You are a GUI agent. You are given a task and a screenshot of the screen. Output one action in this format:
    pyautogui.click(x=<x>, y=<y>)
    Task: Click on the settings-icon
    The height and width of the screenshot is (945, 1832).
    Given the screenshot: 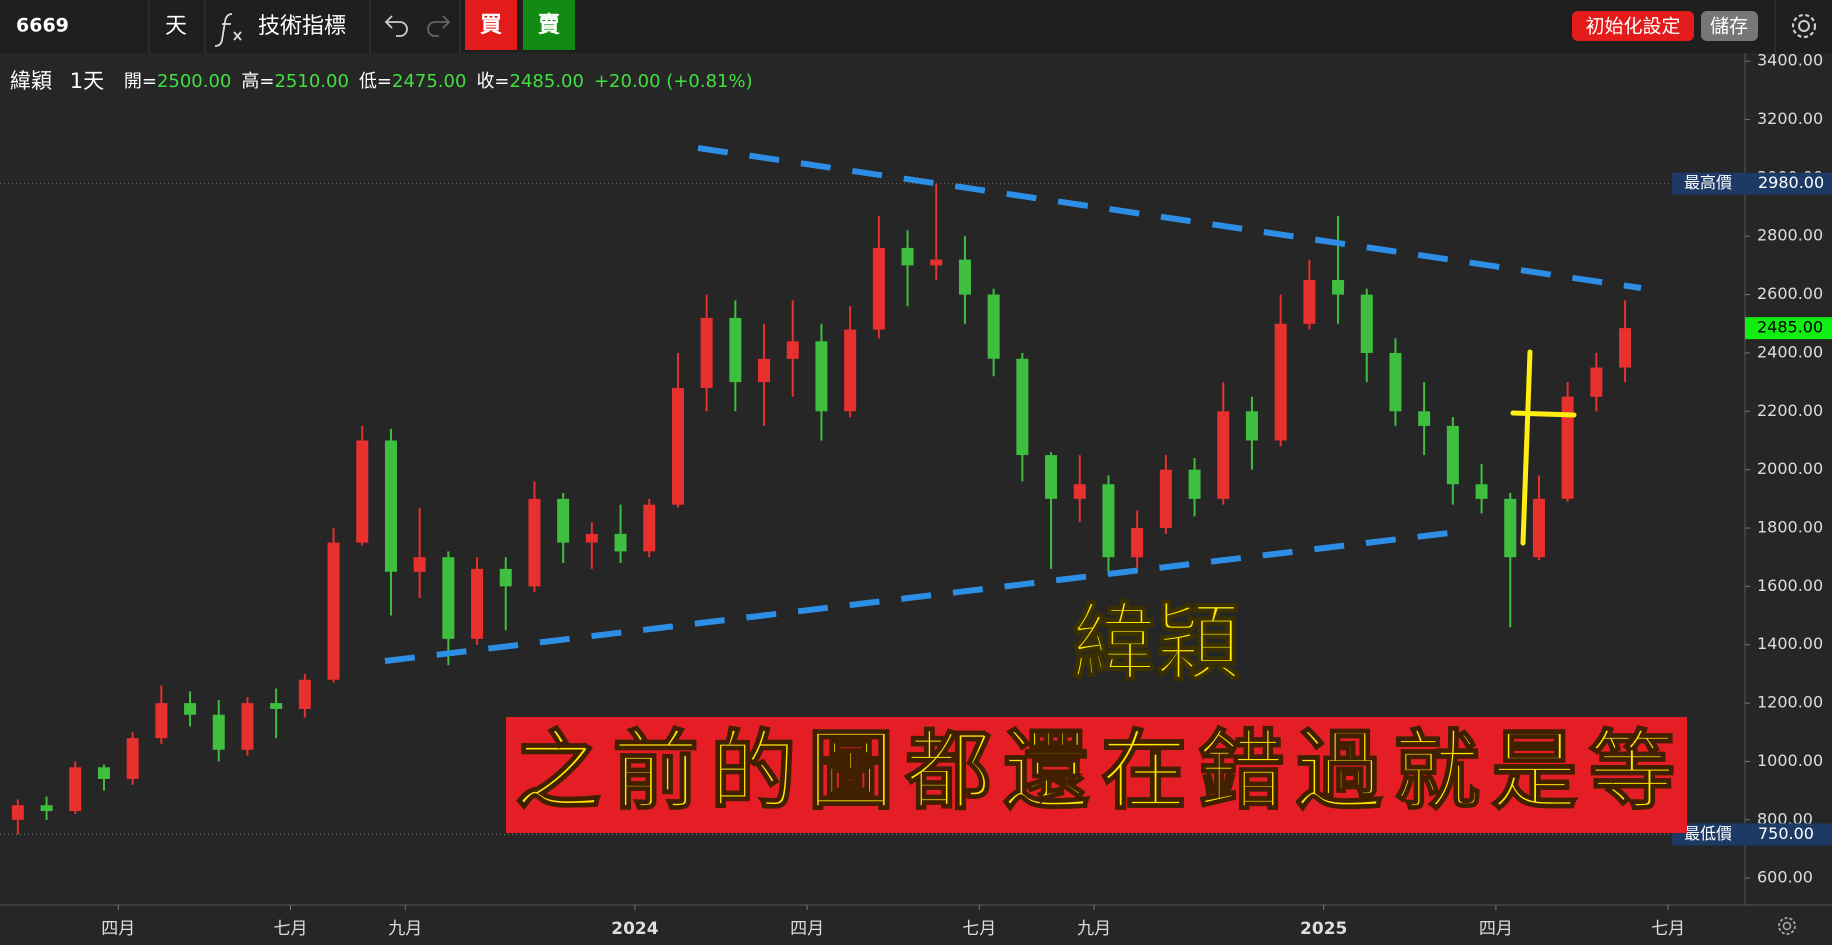 What is the action you would take?
    pyautogui.click(x=1804, y=26)
    